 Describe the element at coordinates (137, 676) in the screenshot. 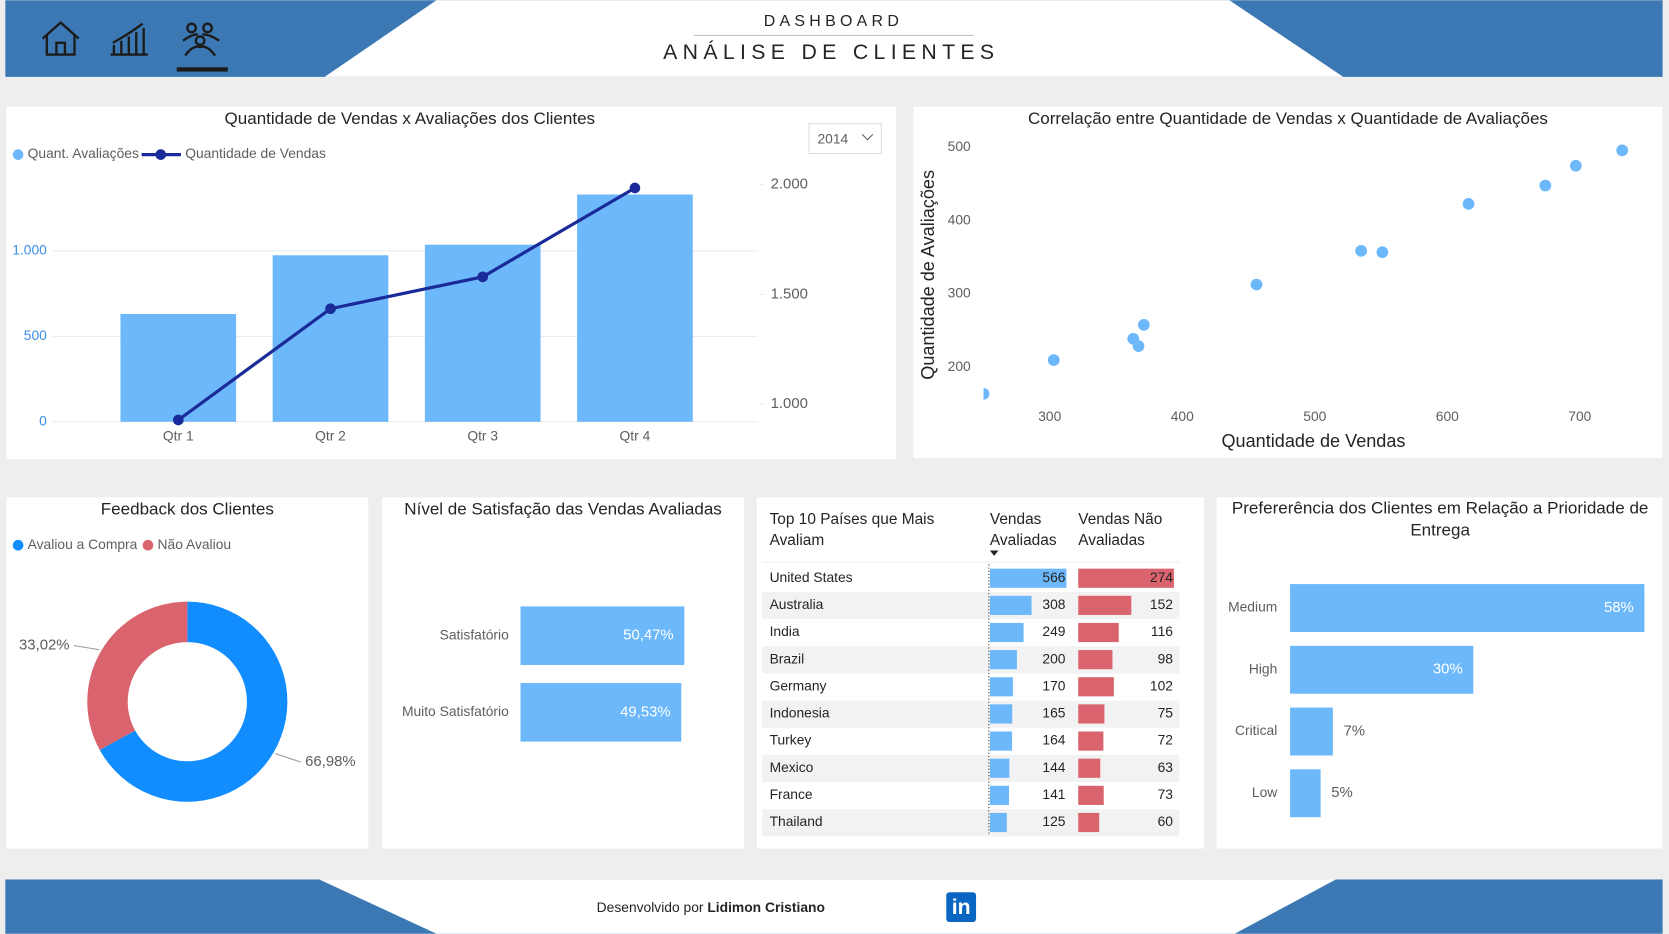

I see `donut-slice` at that location.